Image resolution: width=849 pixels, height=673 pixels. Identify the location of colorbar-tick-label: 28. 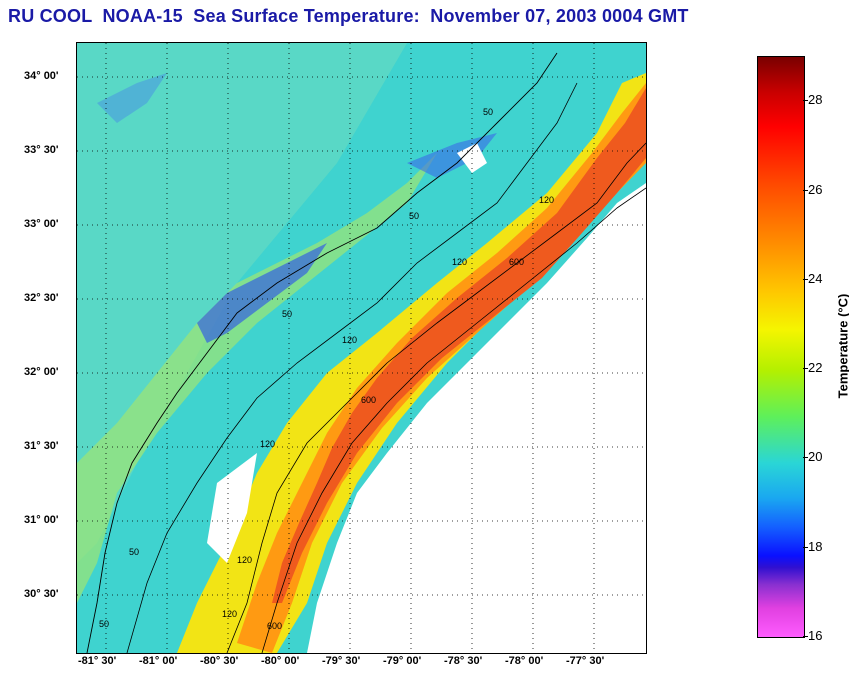
(815, 99).